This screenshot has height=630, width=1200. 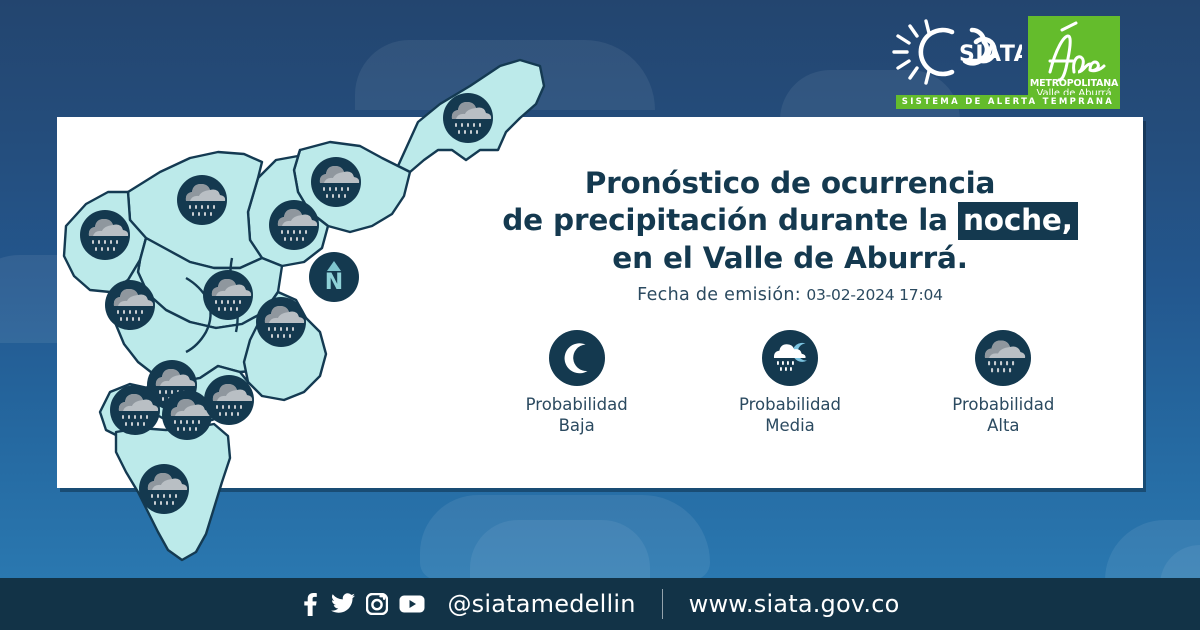 What do you see at coordinates (343, 604) in the screenshot?
I see `twitter-icon` at bounding box center [343, 604].